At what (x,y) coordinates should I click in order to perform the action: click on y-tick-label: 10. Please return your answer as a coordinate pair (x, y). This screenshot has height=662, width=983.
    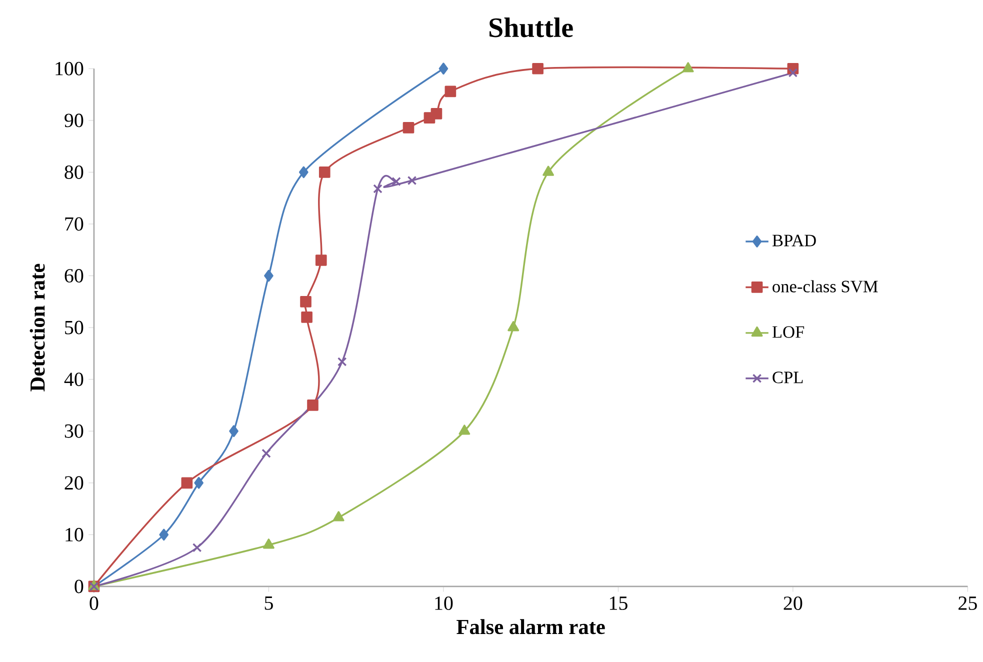
    Looking at the image, I should click on (75, 535).